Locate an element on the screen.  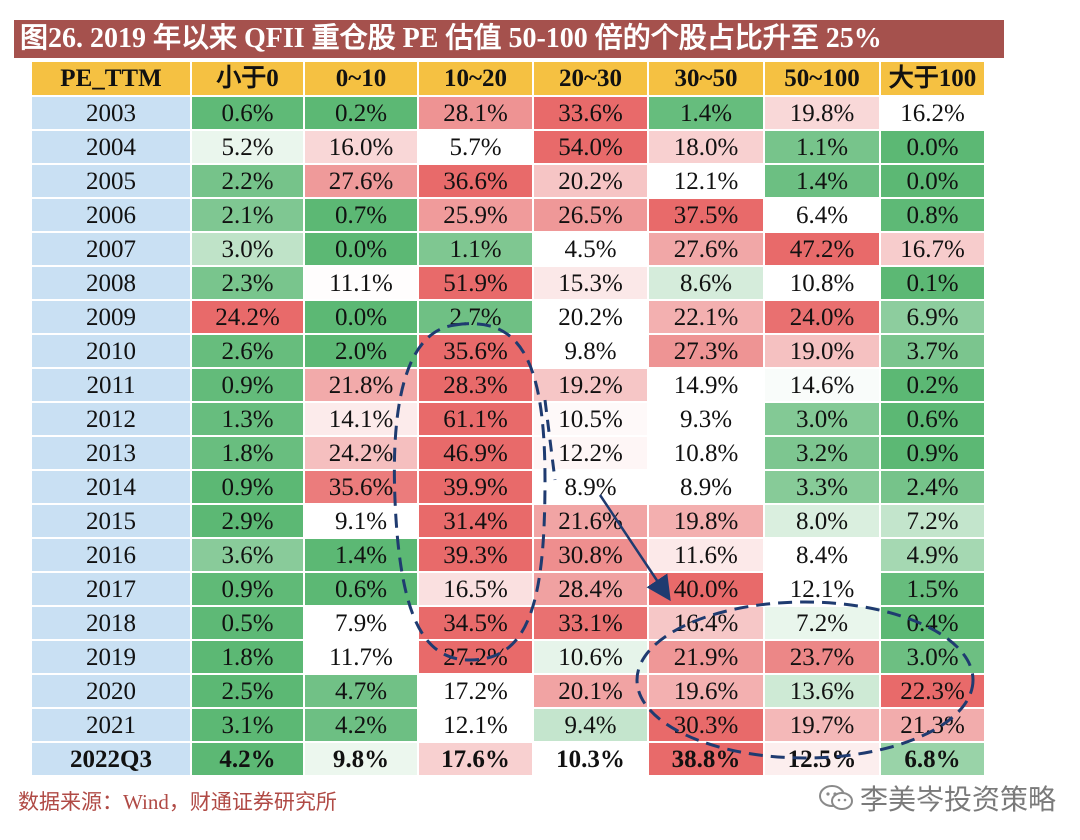
table-cell: 2.3% is located at coordinates (247, 283).